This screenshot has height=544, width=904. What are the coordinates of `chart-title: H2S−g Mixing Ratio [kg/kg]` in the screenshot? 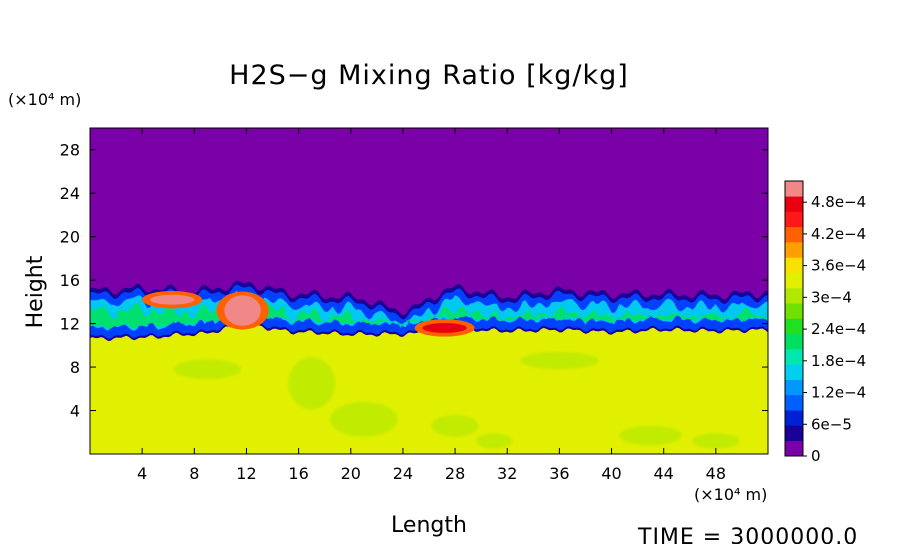 It's located at (429, 75).